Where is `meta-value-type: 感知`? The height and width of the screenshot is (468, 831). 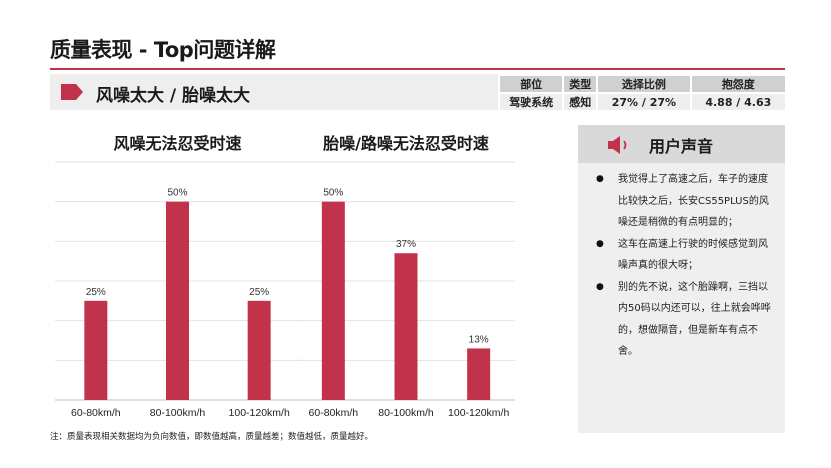 meta-value-type: 感知 is located at coordinates (581, 101).